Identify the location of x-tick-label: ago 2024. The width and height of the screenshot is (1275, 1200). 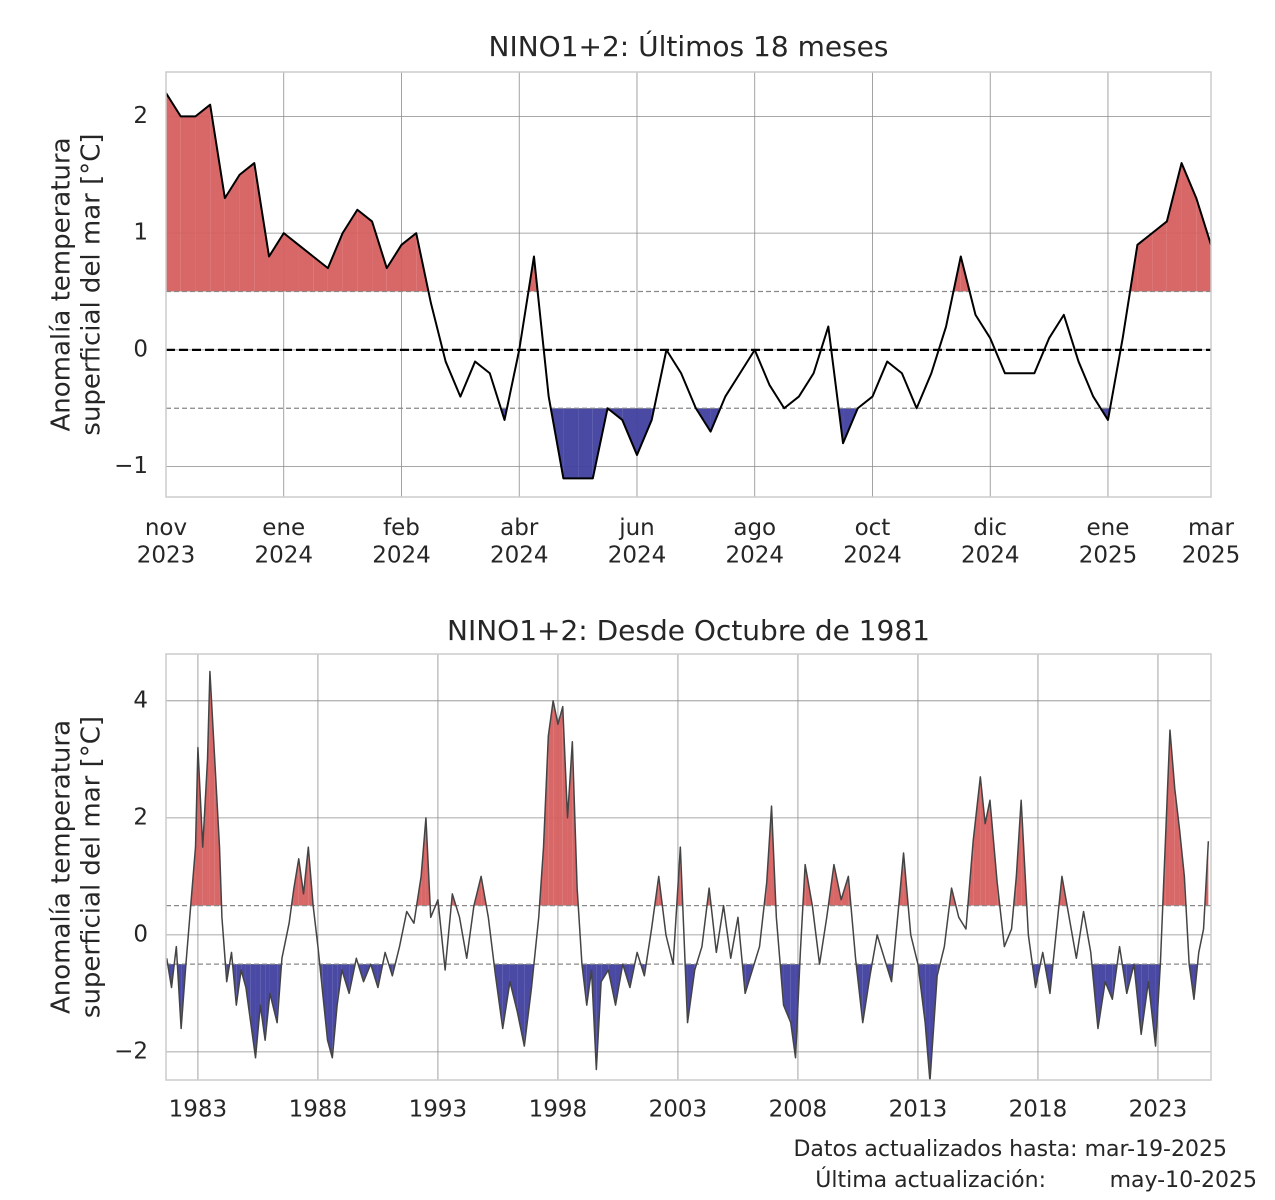
(754, 542).